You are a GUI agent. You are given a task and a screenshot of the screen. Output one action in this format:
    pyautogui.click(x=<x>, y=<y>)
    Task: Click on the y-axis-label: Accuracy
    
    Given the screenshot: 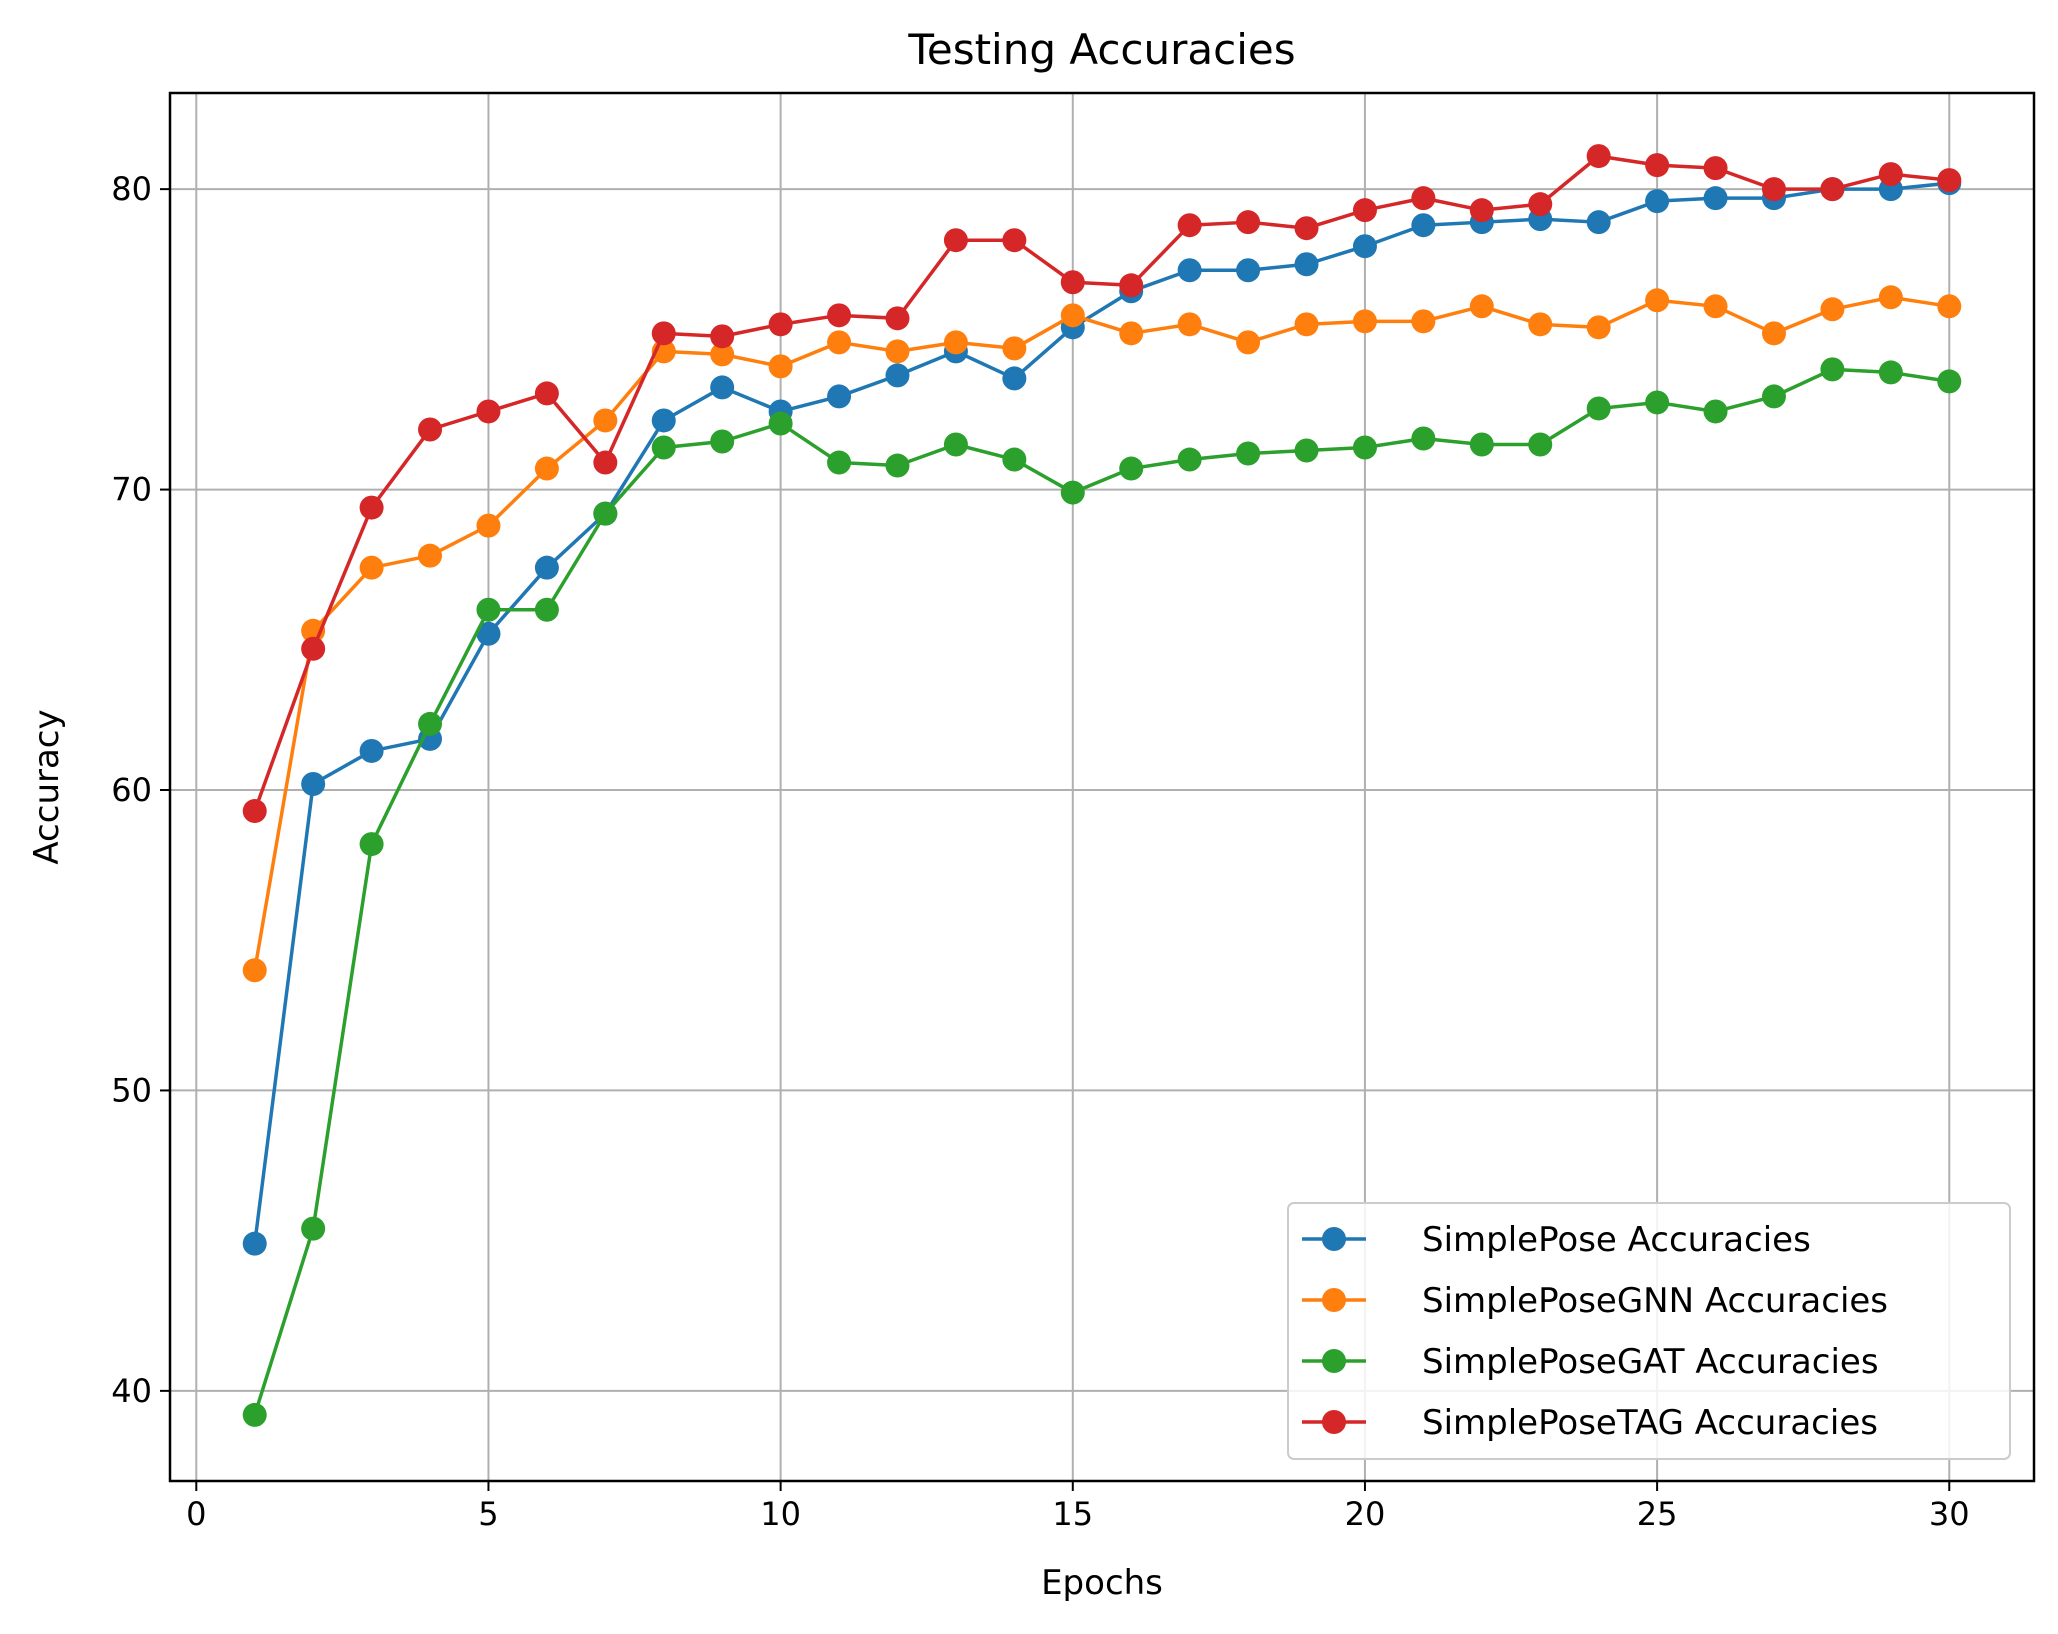 What is the action you would take?
    pyautogui.click(x=47, y=786)
    